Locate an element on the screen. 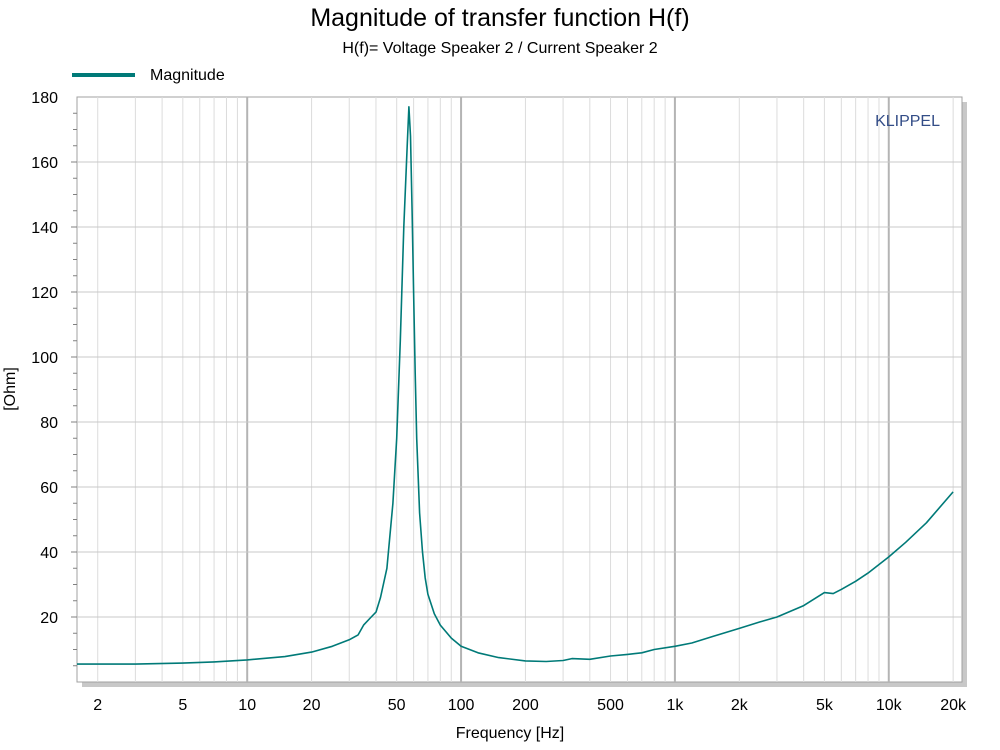  x-tick-label: 500 is located at coordinates (610, 705).